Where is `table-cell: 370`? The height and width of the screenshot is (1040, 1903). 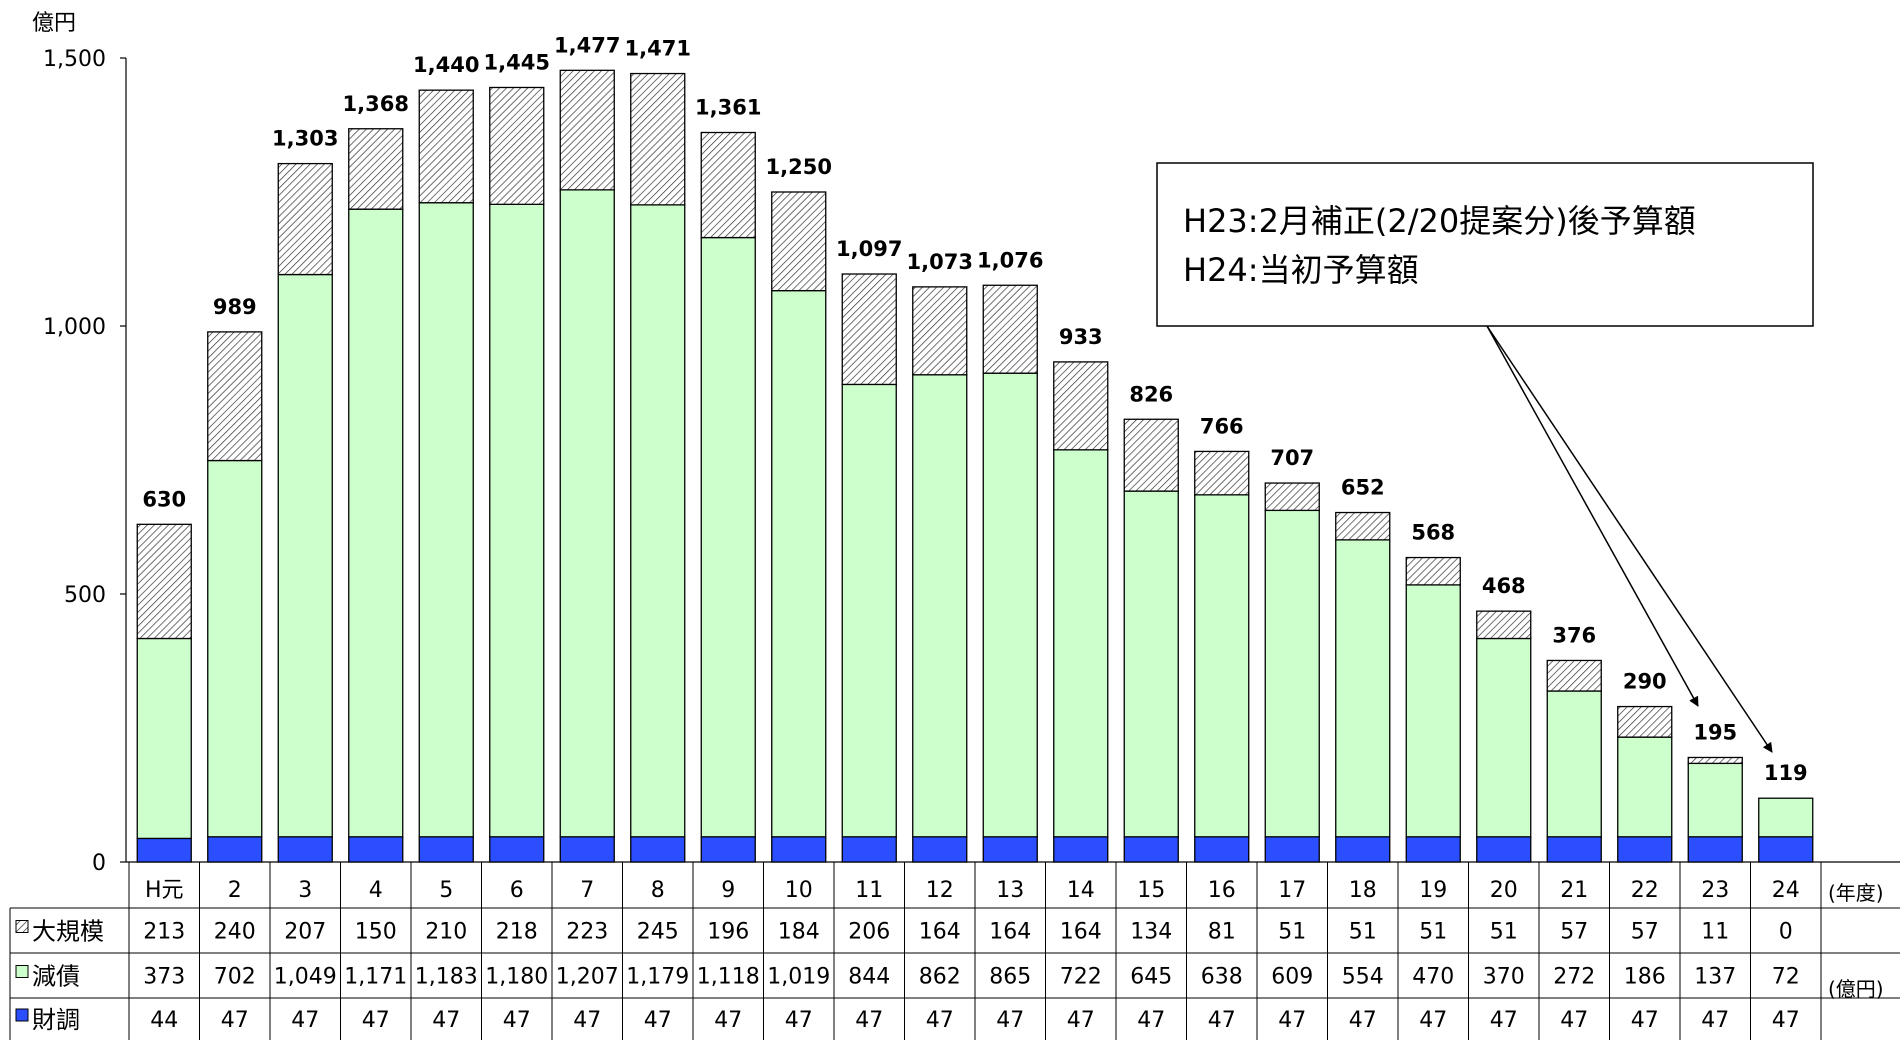
table-cell: 370 is located at coordinates (1504, 977).